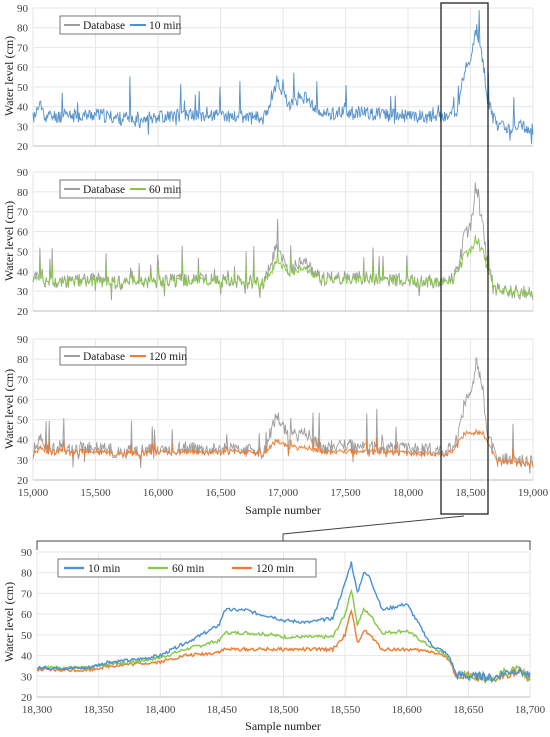 The image size is (550, 737). Describe the element at coordinates (468, 710) in the screenshot. I see `x-tick-label: 18,650` at that location.